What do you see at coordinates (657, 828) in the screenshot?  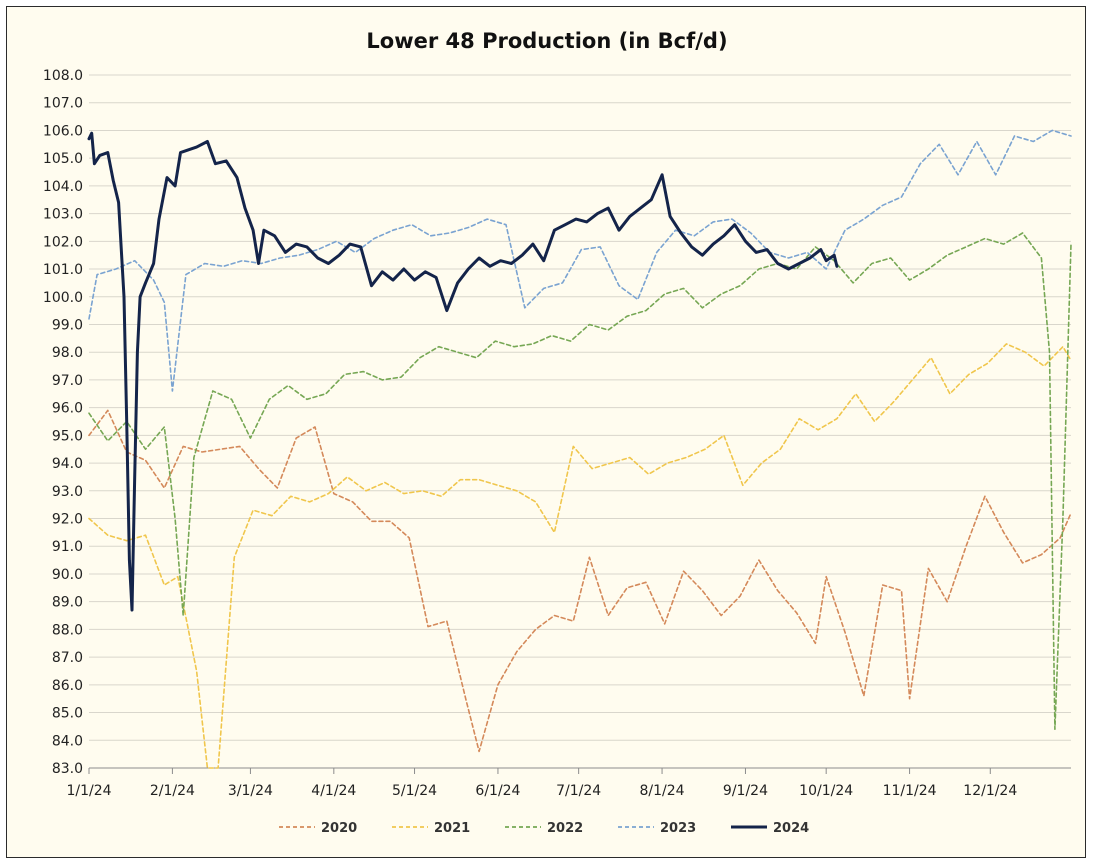 I see `legend-item-2023: 2023` at bounding box center [657, 828].